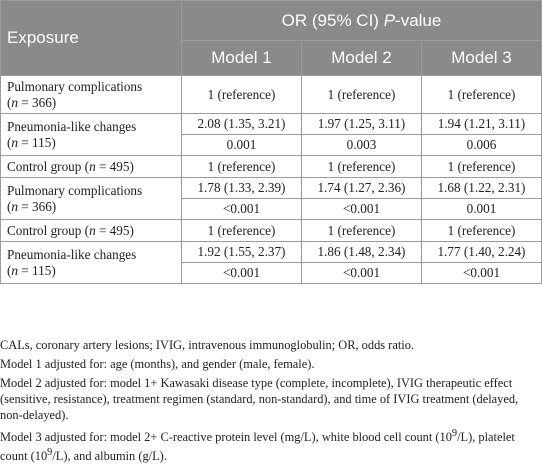 This screenshot has height=471, width=542. What do you see at coordinates (481, 252) in the screenshot?
I see `or-value-cell: 1.77 (1.40, 2.24)` at bounding box center [481, 252].